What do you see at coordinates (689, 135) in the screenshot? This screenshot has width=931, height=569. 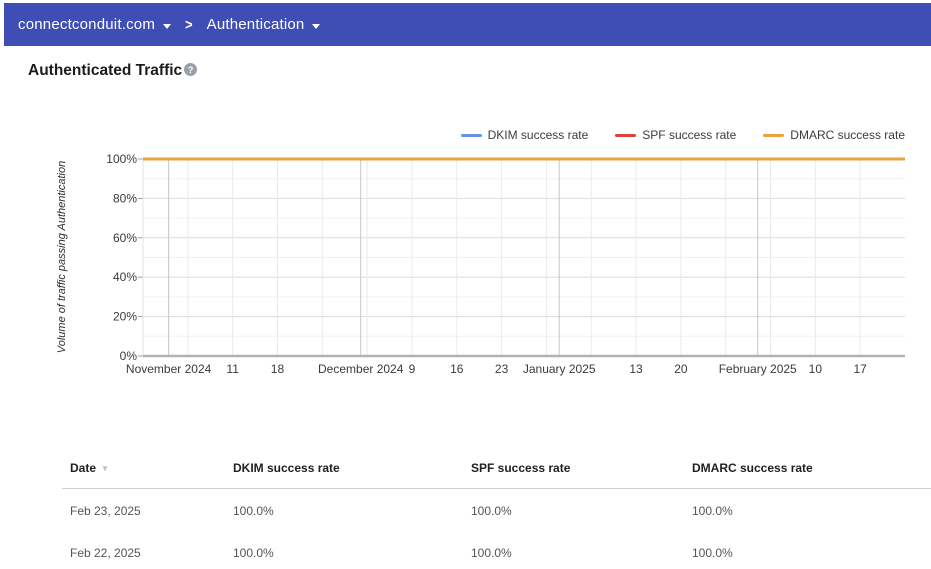 I see `legend-label: SPF success rate` at bounding box center [689, 135].